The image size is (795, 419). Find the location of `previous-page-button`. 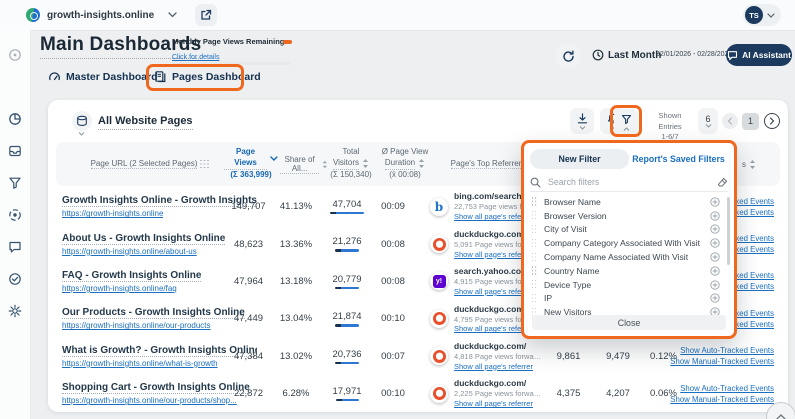

previous-page-button is located at coordinates (730, 121).